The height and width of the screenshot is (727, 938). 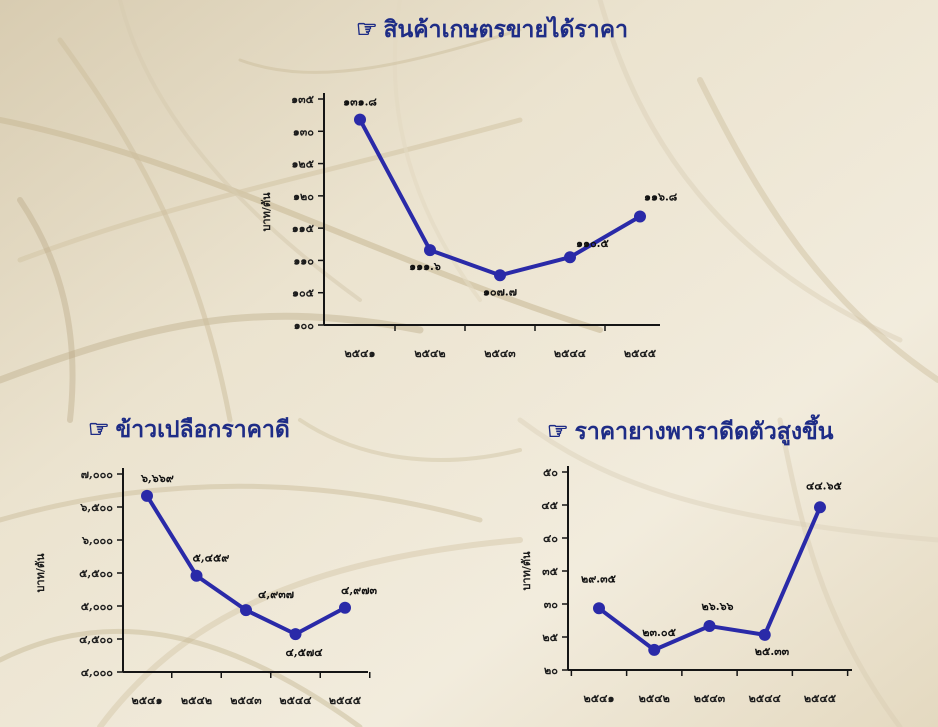 I want to click on chart-title-text: สินค้าเกษตรขายได้ราคา, so click(x=506, y=29).